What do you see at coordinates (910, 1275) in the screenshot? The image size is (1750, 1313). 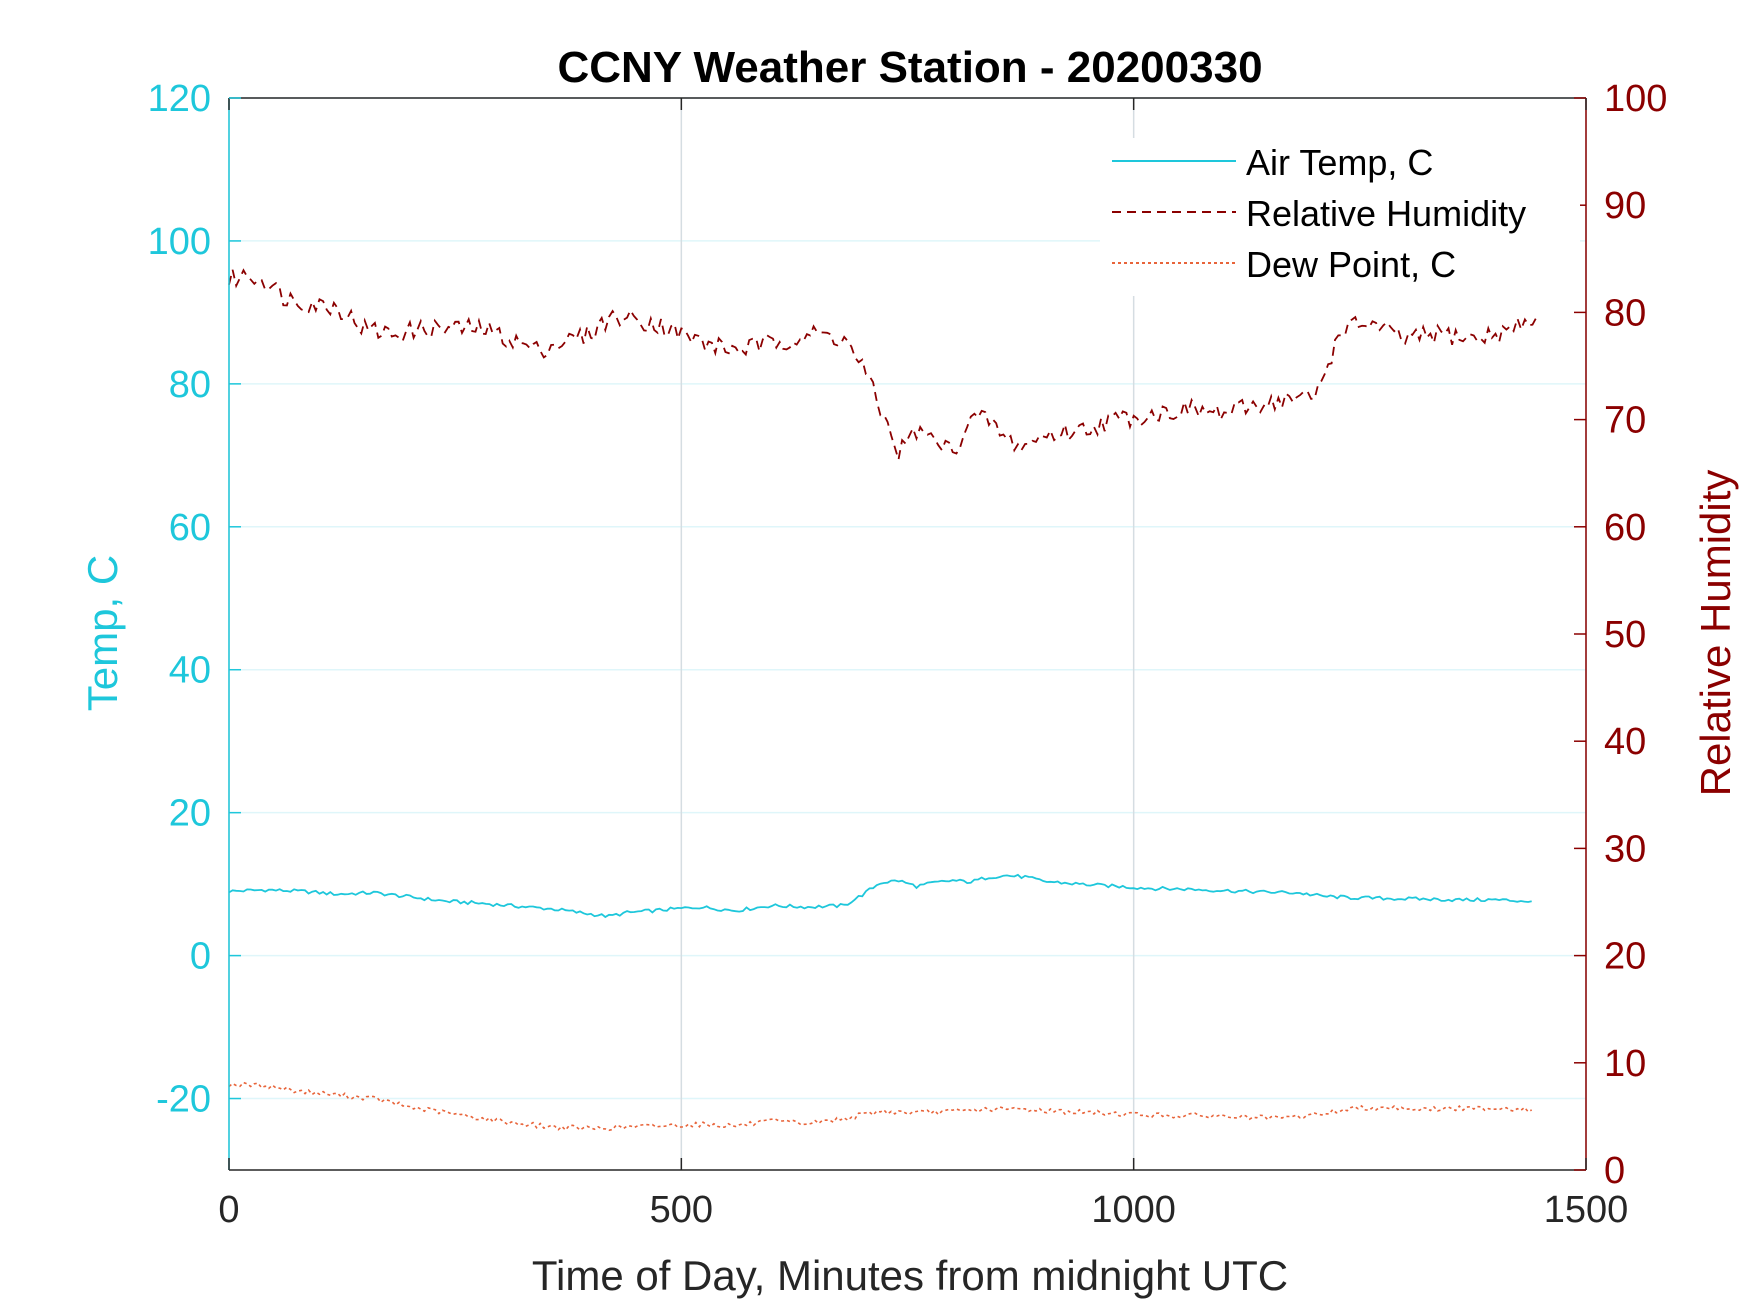 I see `x-axis-label: Time of Day, Minutes from midnight UTC` at bounding box center [910, 1275].